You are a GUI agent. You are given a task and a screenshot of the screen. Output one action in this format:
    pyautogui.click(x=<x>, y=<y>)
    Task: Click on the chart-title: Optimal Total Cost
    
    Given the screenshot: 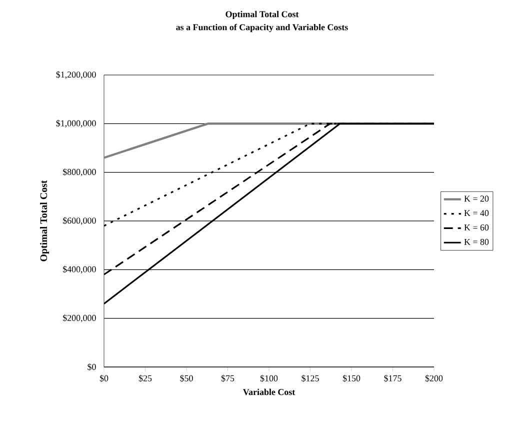 What is the action you would take?
    pyautogui.click(x=262, y=15)
    